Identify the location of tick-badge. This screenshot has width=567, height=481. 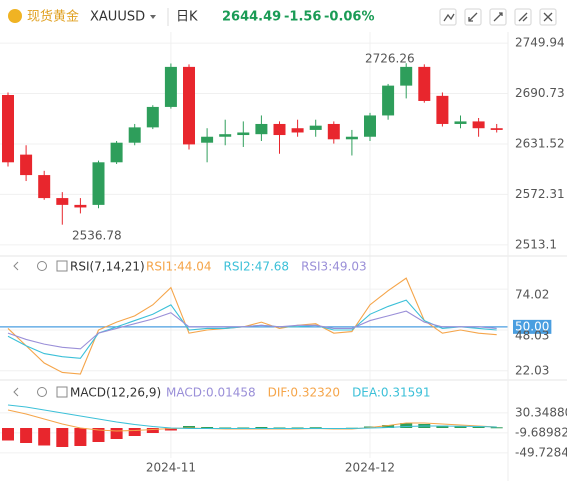
(532, 326).